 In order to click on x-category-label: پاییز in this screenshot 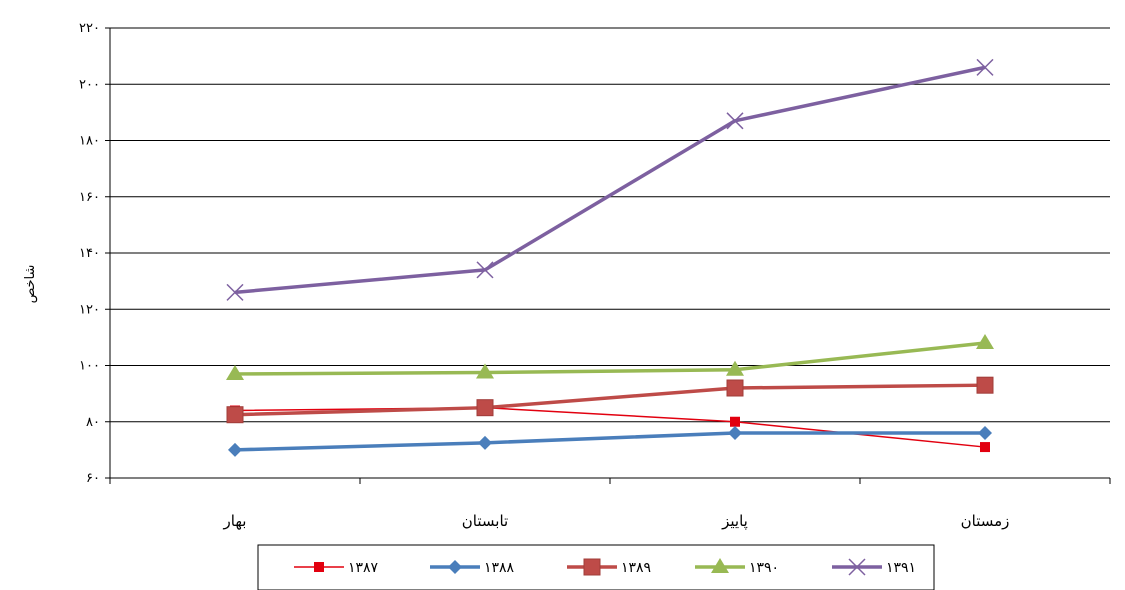, I will do `click(734, 521)`.